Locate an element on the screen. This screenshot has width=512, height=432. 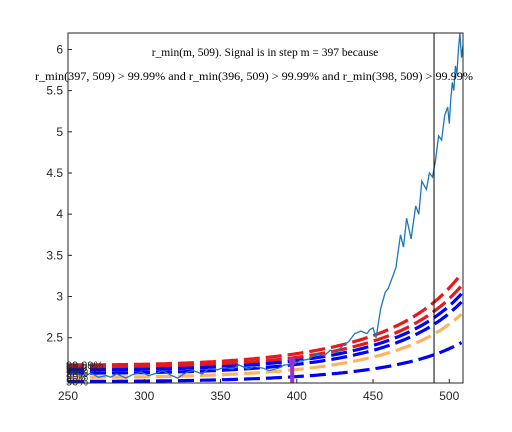
y-tick-label: 4.5 is located at coordinates (54, 173).